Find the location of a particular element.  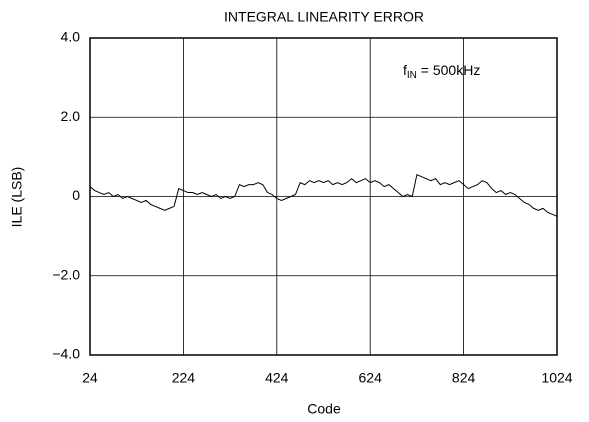

x-tick-label: 824 is located at coordinates (464, 378).